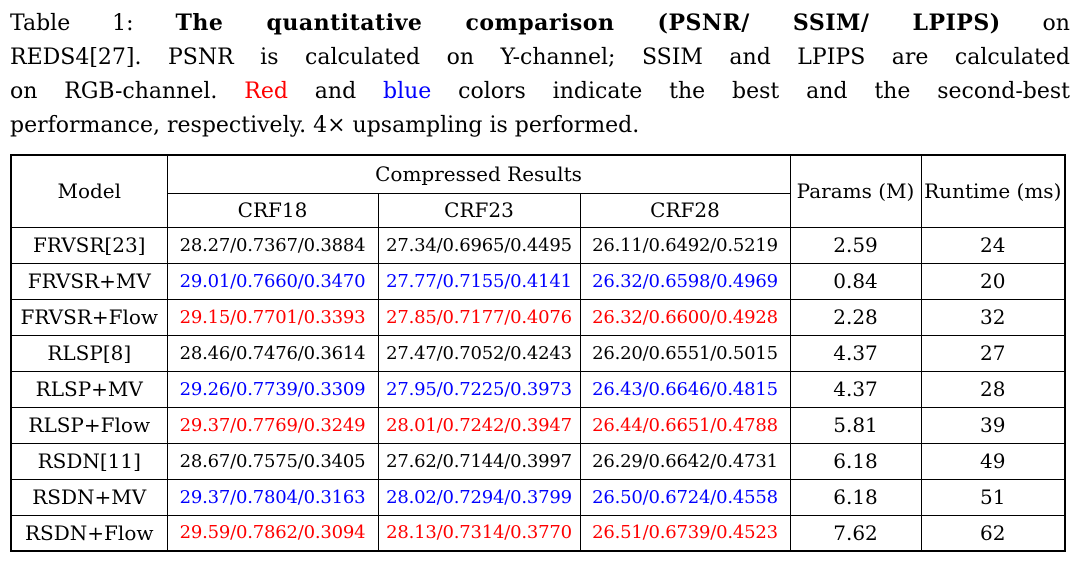 The height and width of the screenshot is (562, 1080). Describe the element at coordinates (89, 191) in the screenshot. I see `header-model: Model` at that location.